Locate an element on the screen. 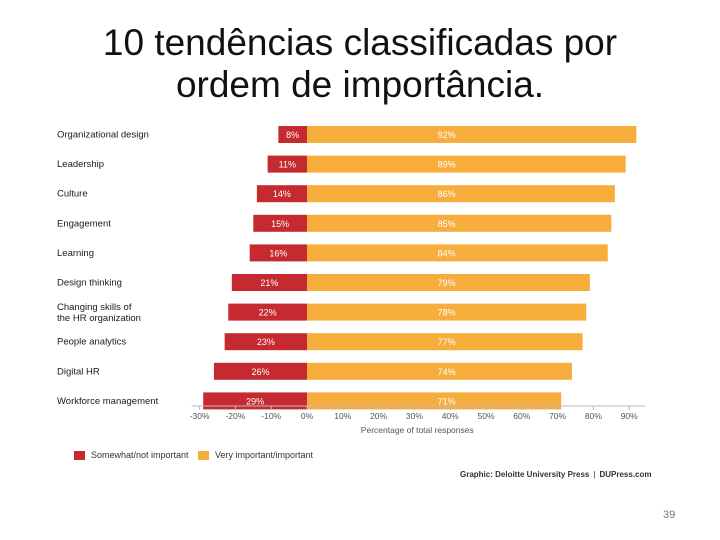 This screenshot has height=540, width=720. data-label-not-important-2: 11% is located at coordinates (287, 165).